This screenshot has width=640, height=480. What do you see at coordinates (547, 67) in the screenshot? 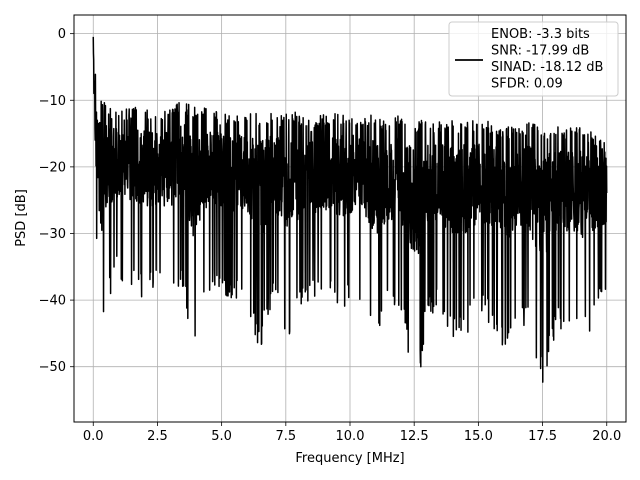
I see `legend-entry-line: SINAD: -18.12 dB` at bounding box center [547, 67].